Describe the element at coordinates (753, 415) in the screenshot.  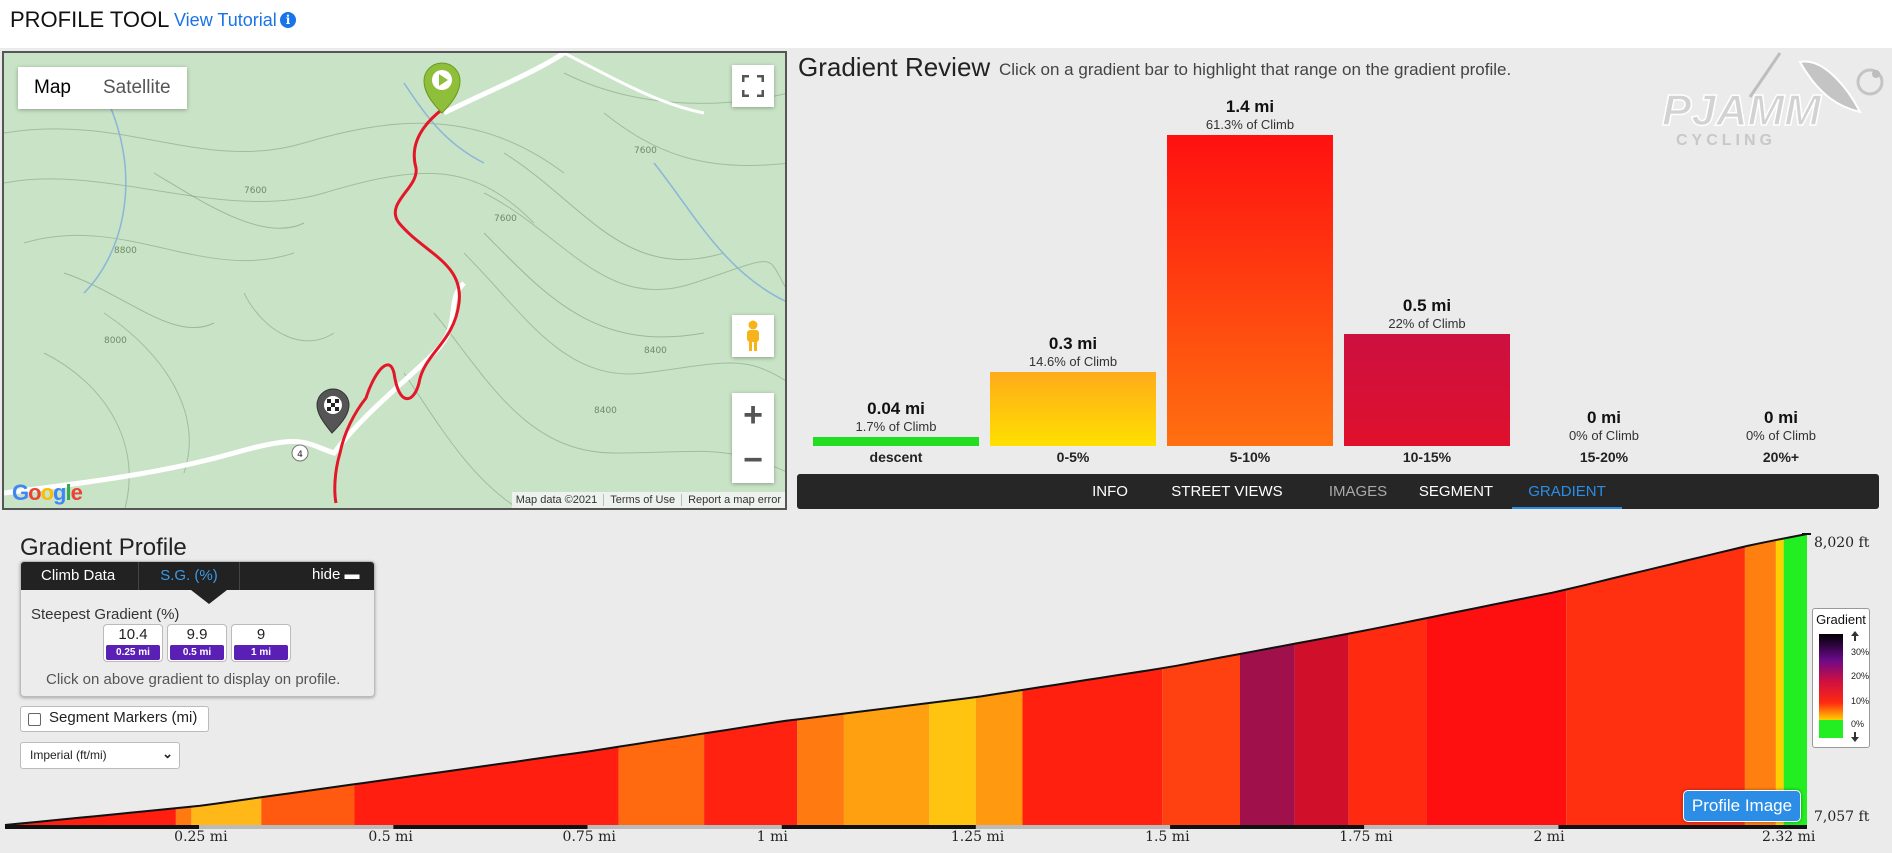
I see `zoom-in-button: +` at that location.